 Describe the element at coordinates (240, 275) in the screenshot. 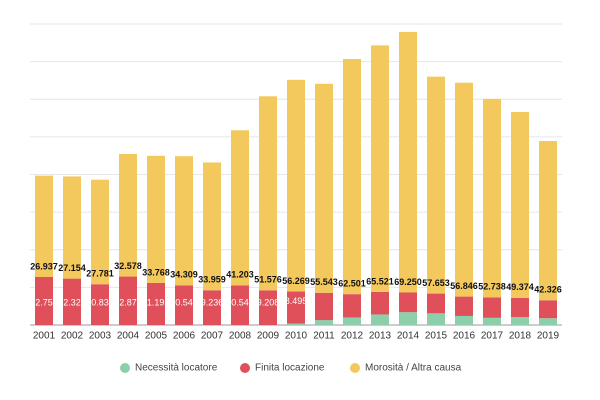

I see `data-label: 41.203` at that location.